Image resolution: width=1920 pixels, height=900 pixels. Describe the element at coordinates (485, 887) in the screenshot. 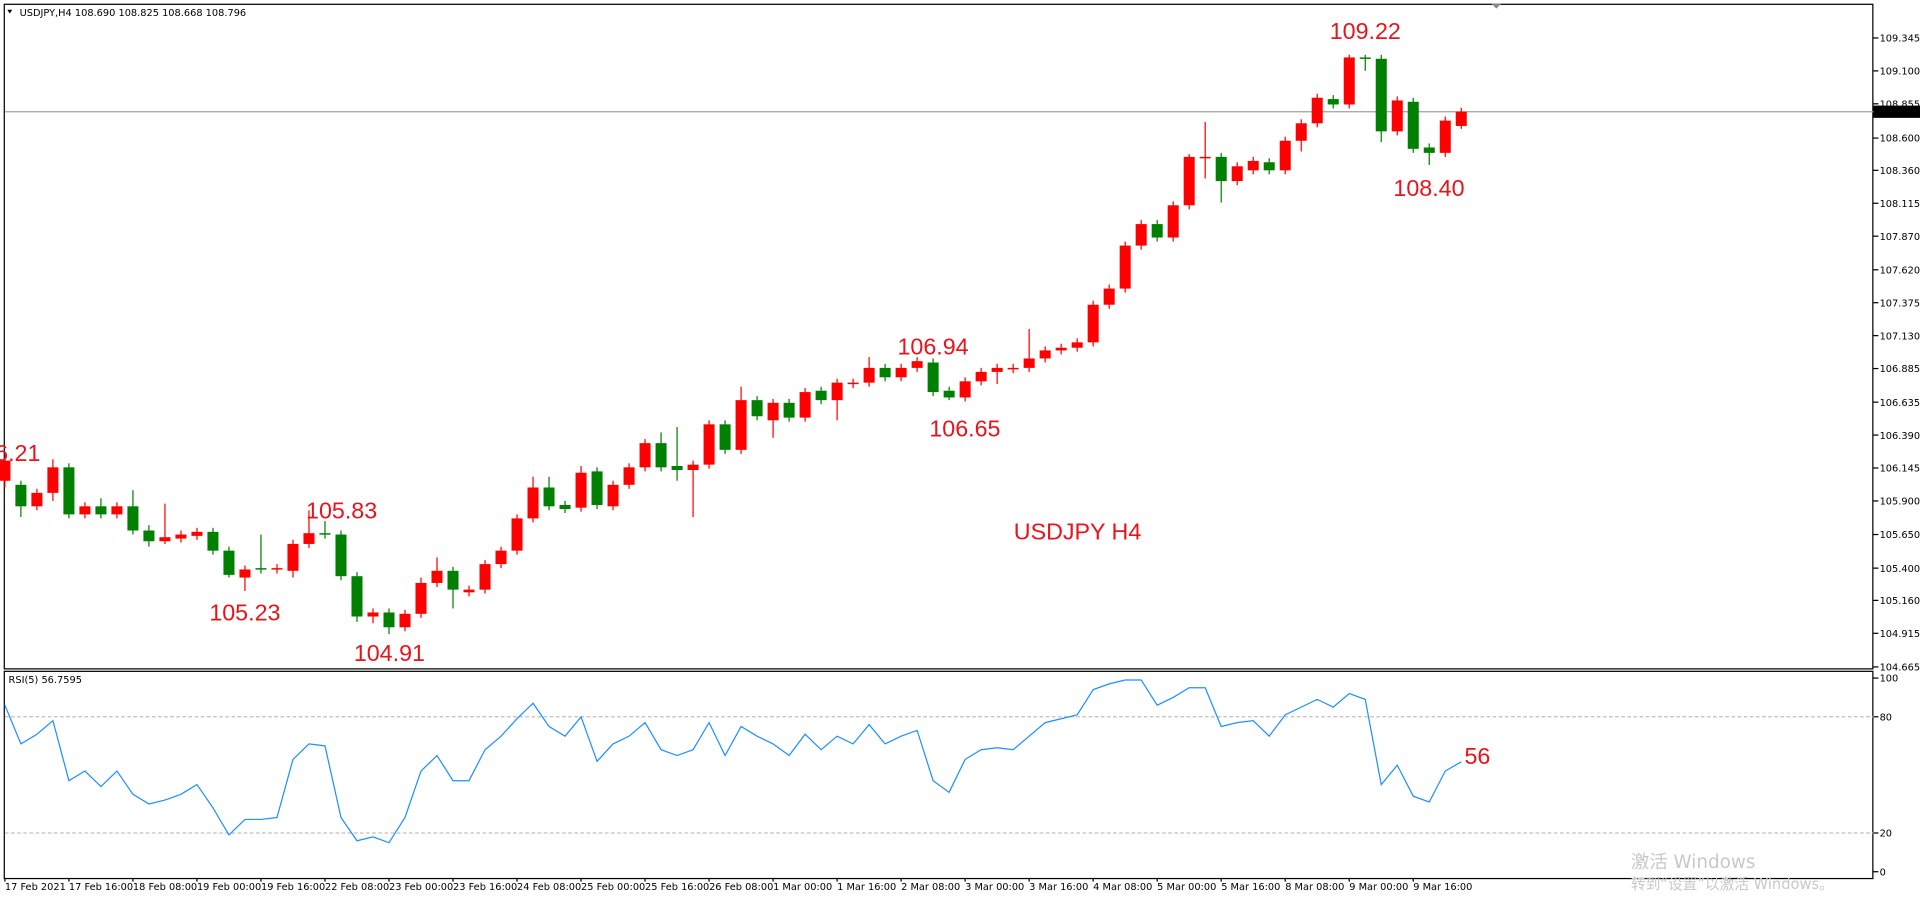

I see `x-tick-label: 23 Feb 16:00` at that location.